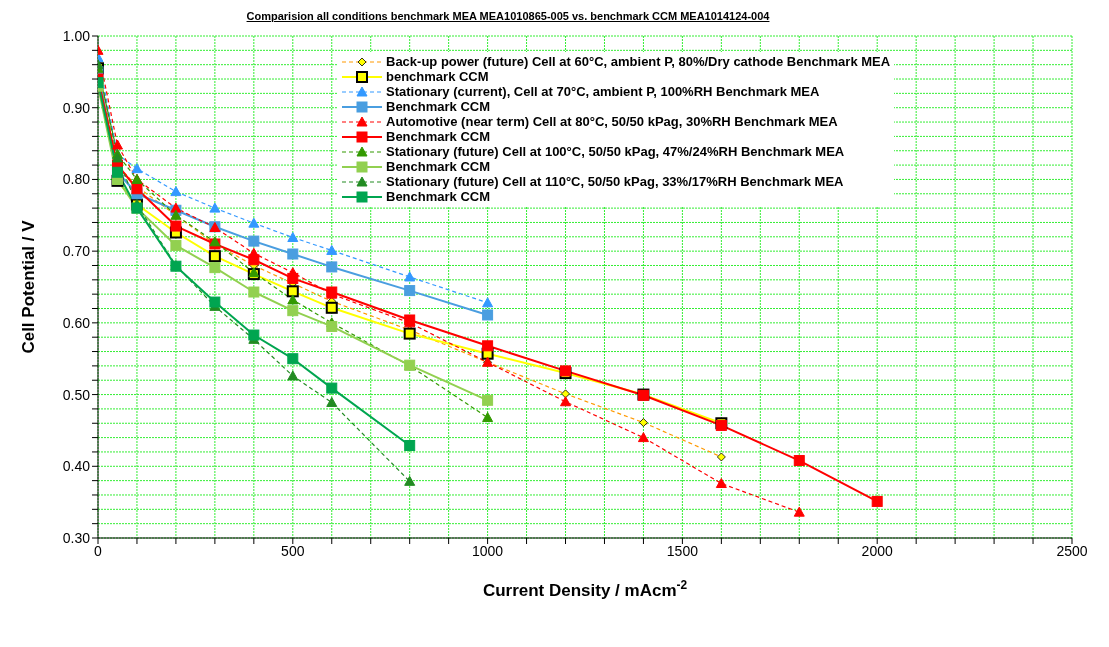  What do you see at coordinates (29, 286) in the screenshot?
I see `y-axis-title: Cell Potential / V` at bounding box center [29, 286].